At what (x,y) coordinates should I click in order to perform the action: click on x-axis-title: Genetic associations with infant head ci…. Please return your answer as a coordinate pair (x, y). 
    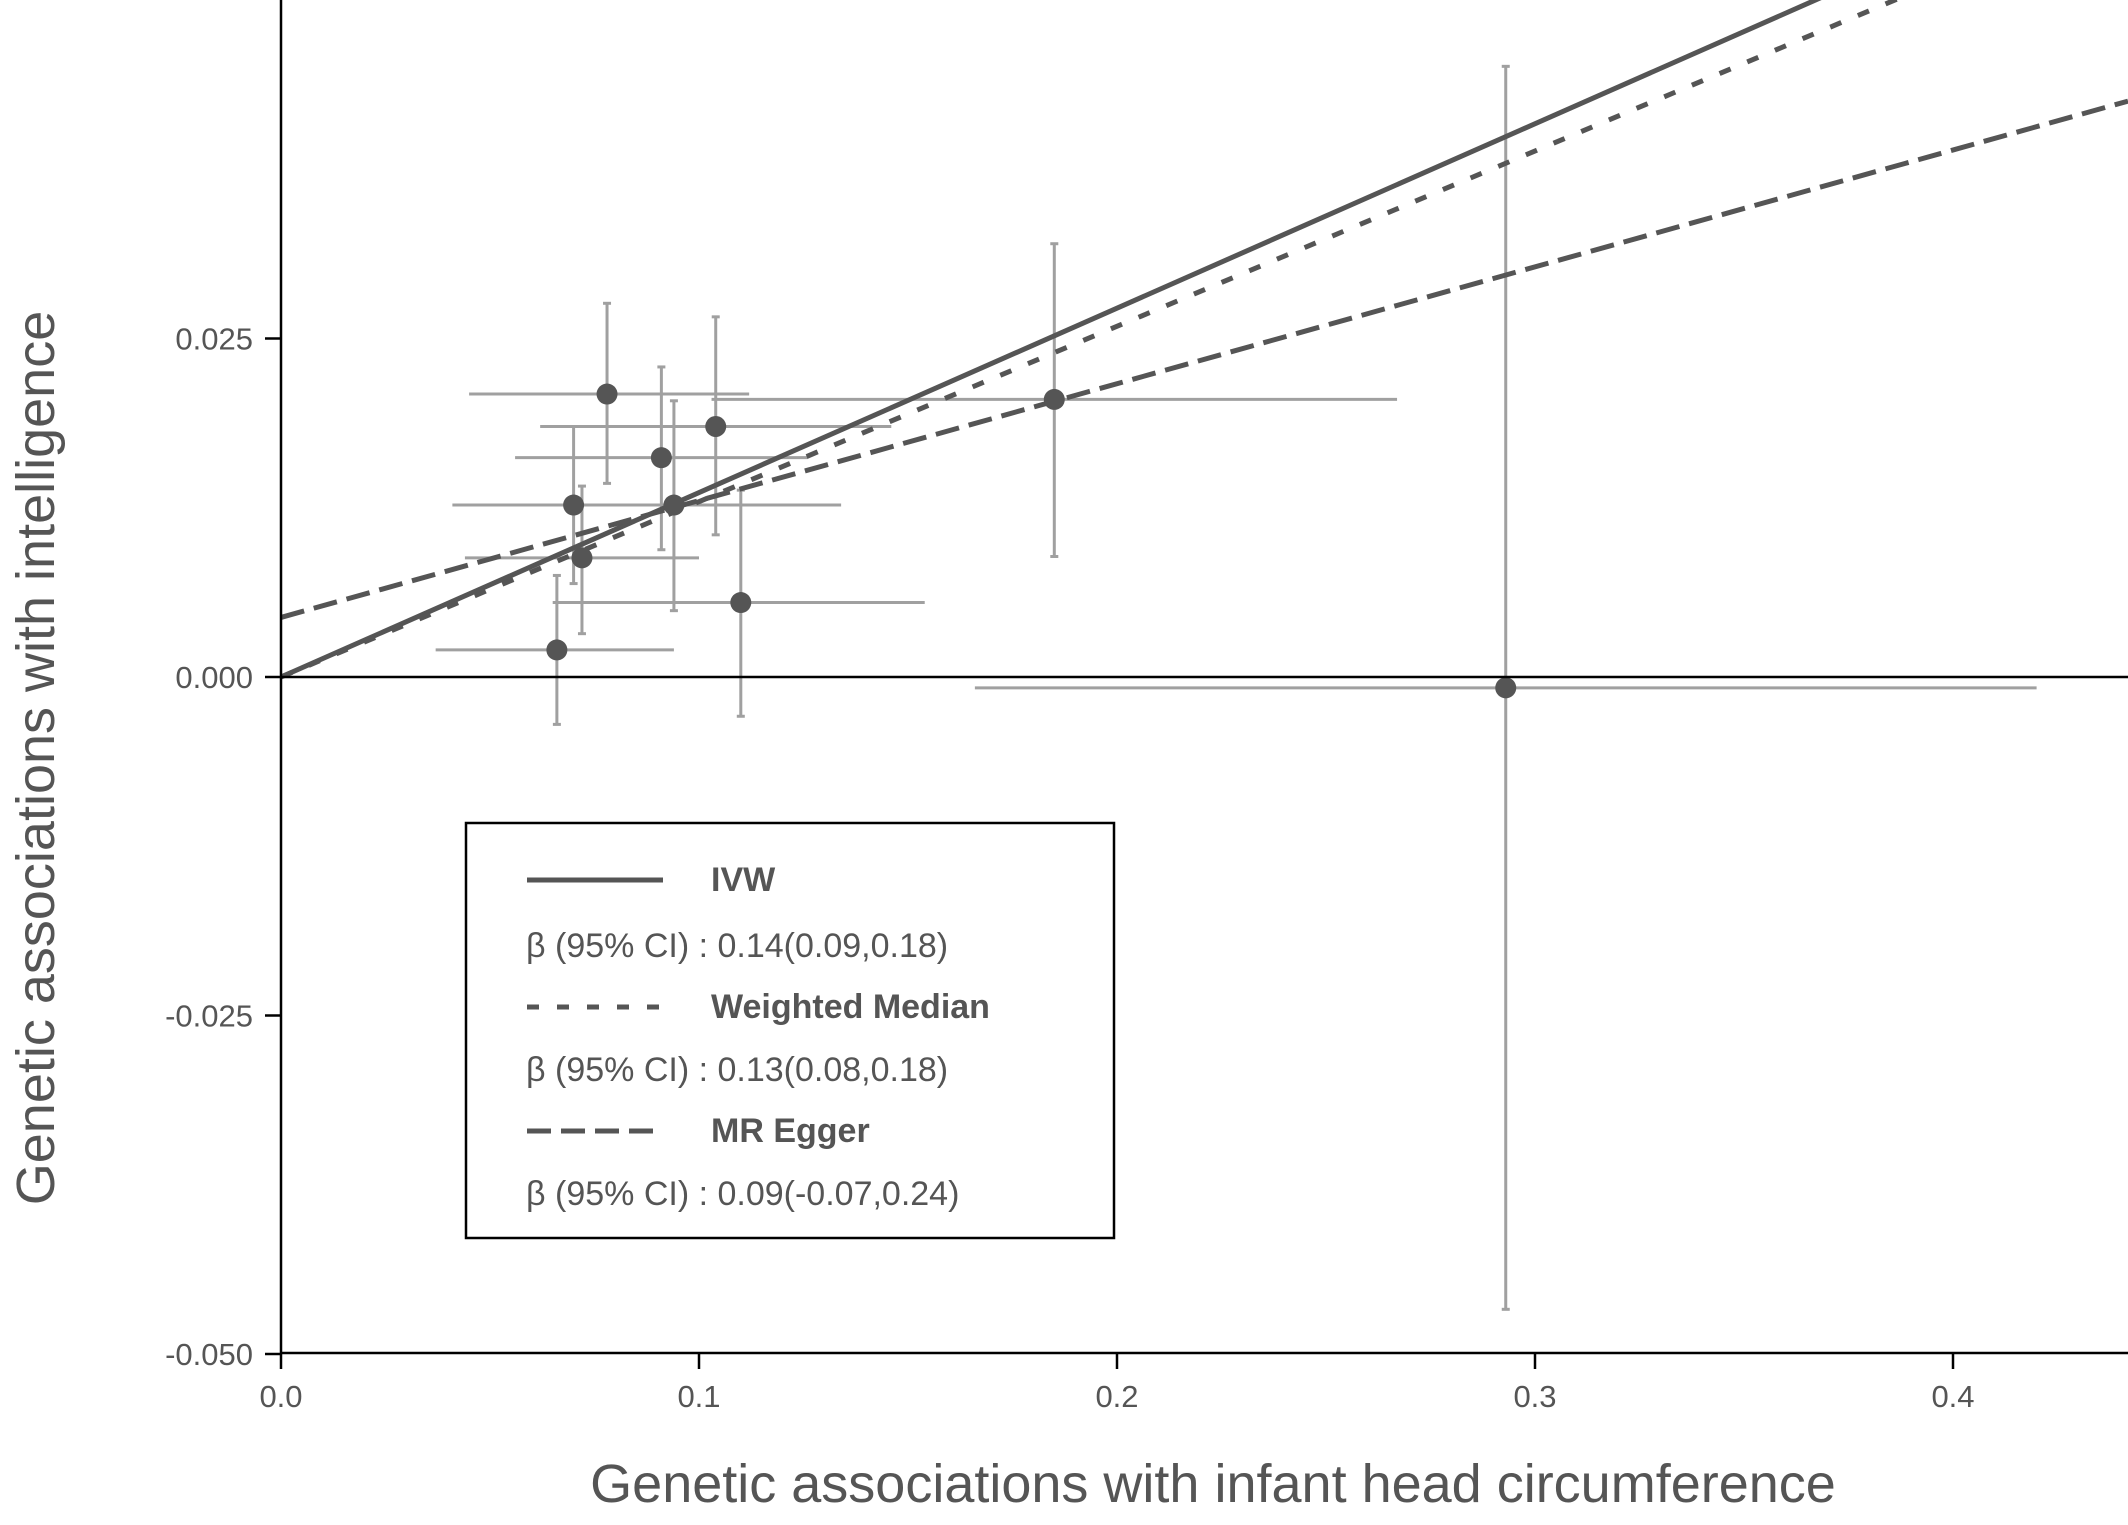
    Looking at the image, I should click on (1213, 1484).